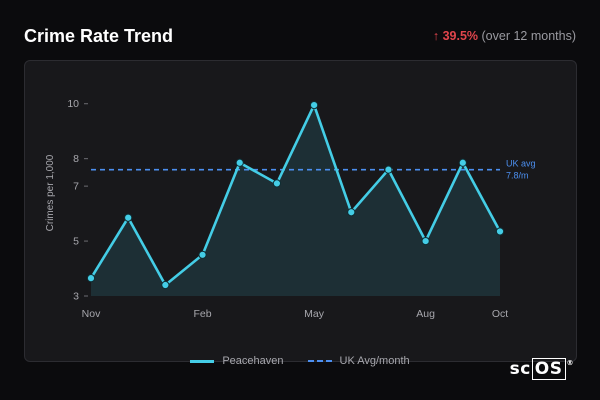 This screenshot has width=600, height=400. Describe the element at coordinates (76, 297) in the screenshot. I see `y-tick-label: 3` at that location.